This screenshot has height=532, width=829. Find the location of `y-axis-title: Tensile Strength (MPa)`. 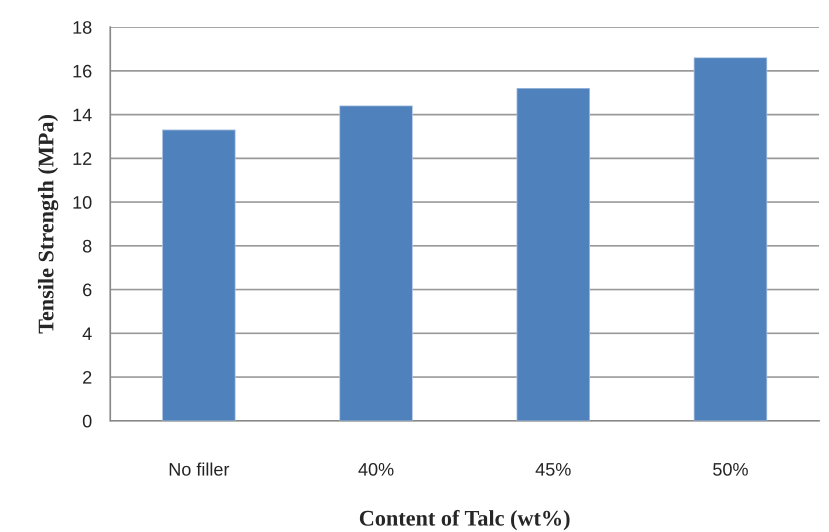

y-axis-title: Tensile Strength (MPa) is located at coordinates (48, 224).